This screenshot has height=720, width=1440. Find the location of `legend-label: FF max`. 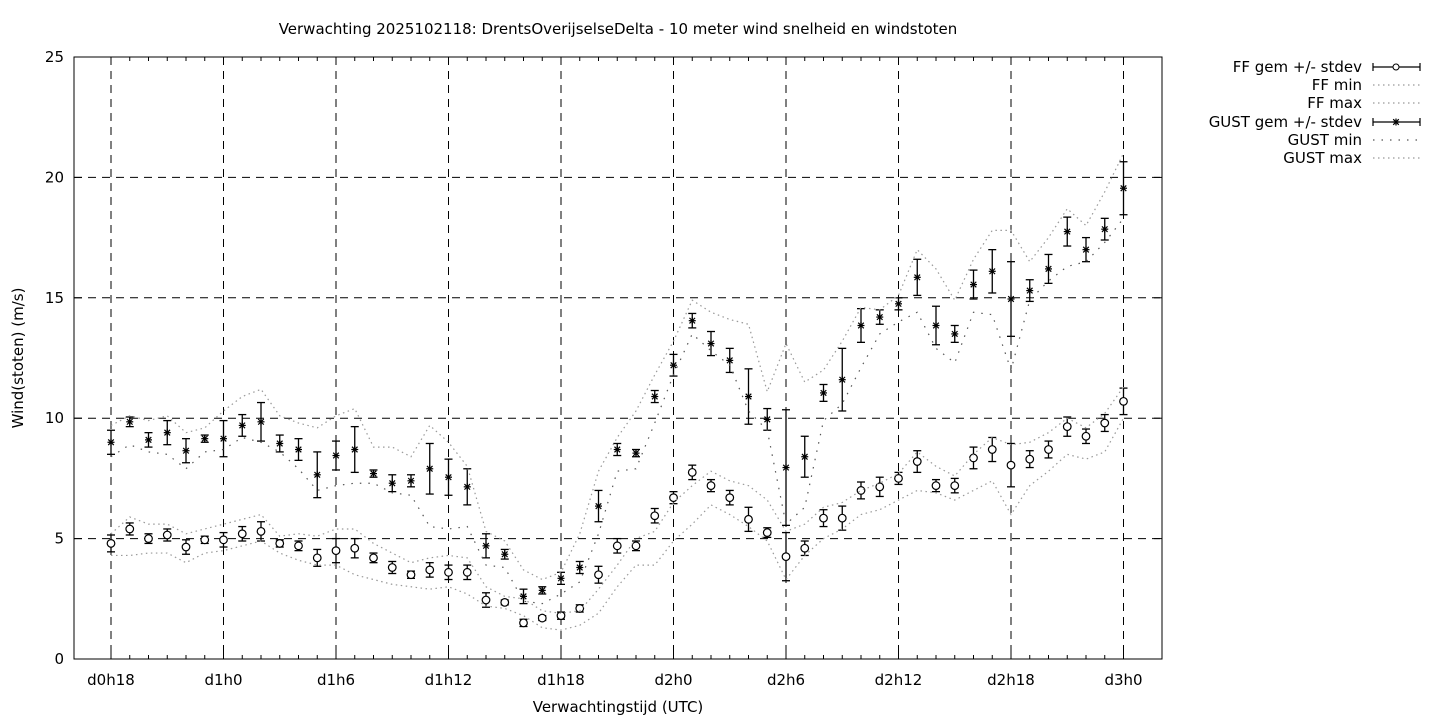

legend-label: FF max is located at coordinates (1334, 103).